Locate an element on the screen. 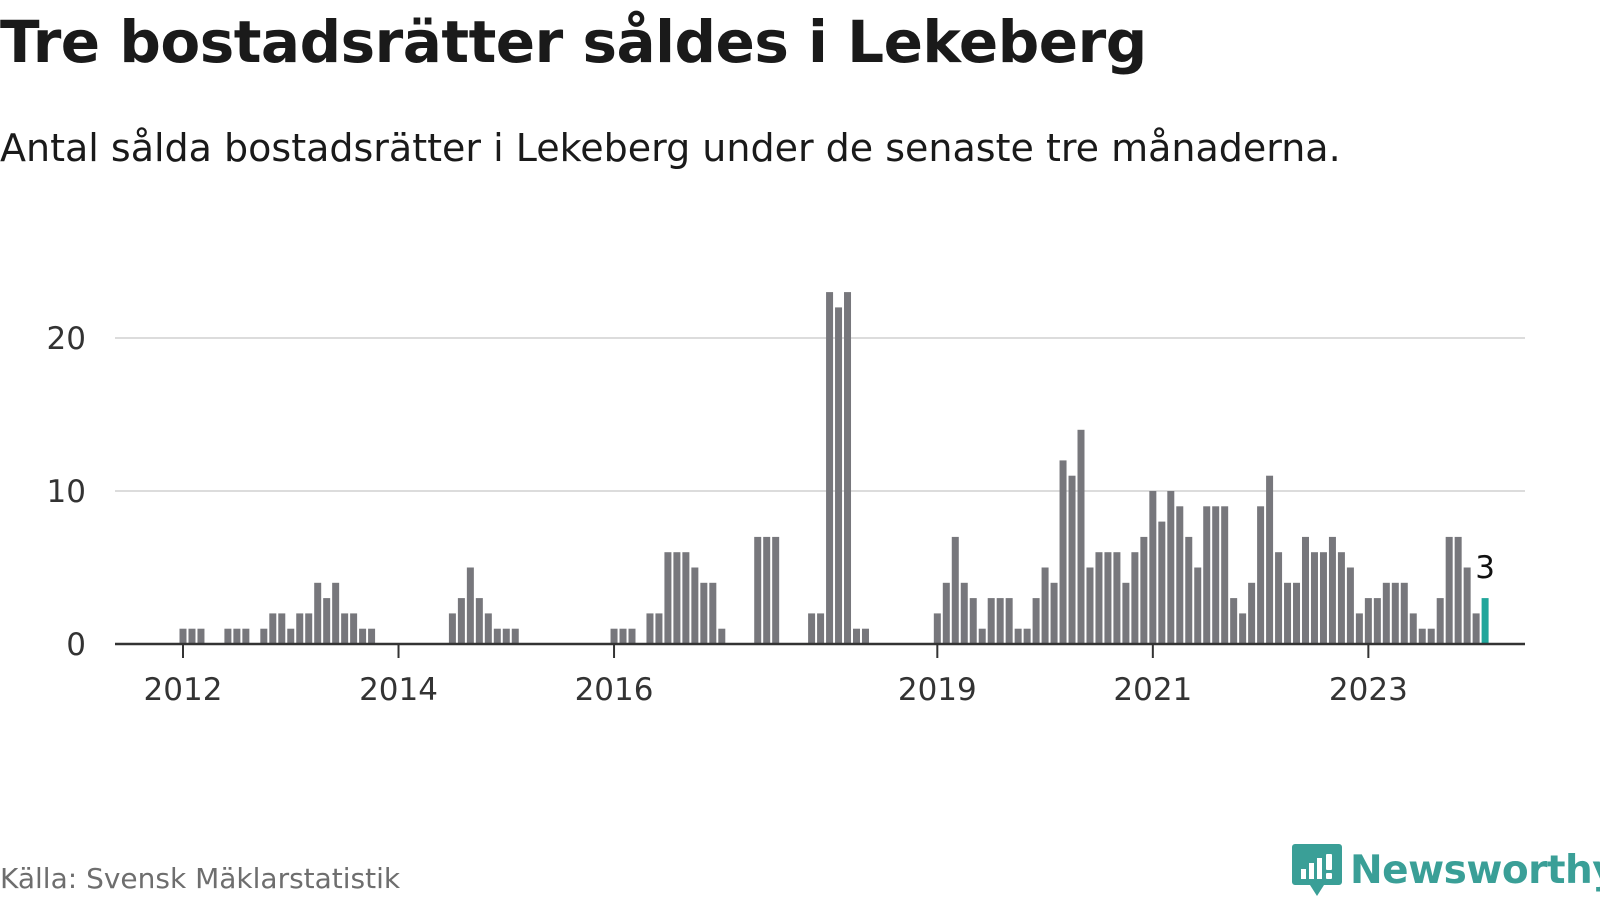 The width and height of the screenshot is (1600, 900). x-tick-label: 2021 is located at coordinates (1152, 690).